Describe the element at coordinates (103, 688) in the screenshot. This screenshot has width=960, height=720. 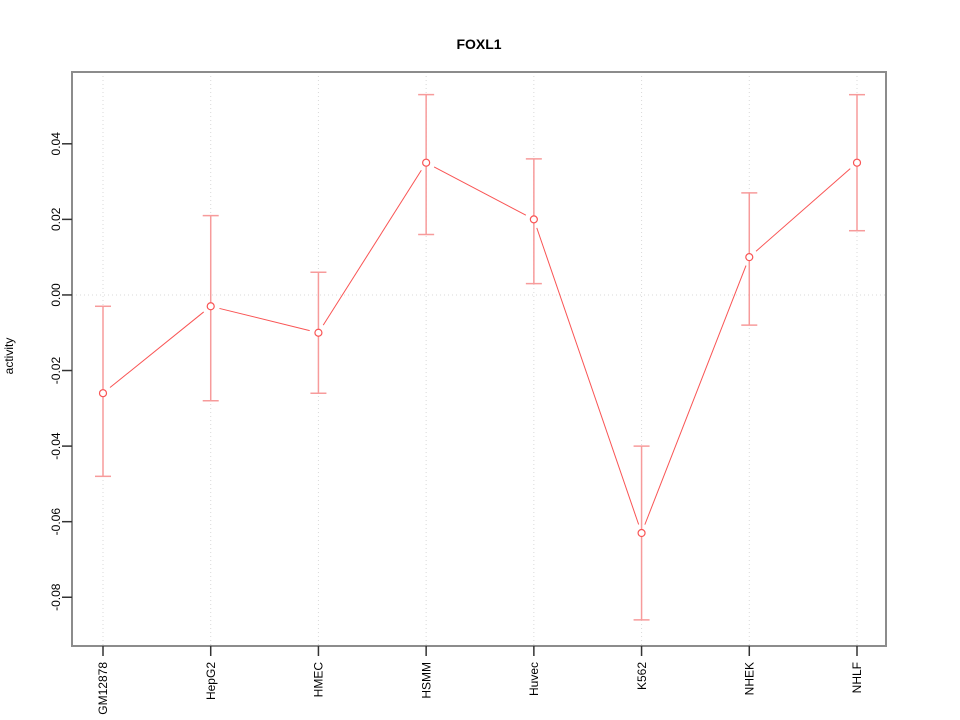
I see `x-tick-label: GM12878` at that location.